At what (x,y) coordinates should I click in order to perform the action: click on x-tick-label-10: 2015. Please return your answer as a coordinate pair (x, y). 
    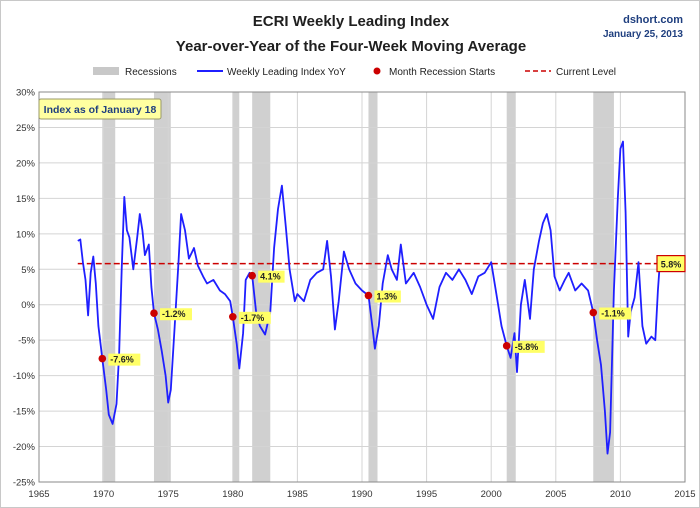
    Looking at the image, I should click on (684, 494).